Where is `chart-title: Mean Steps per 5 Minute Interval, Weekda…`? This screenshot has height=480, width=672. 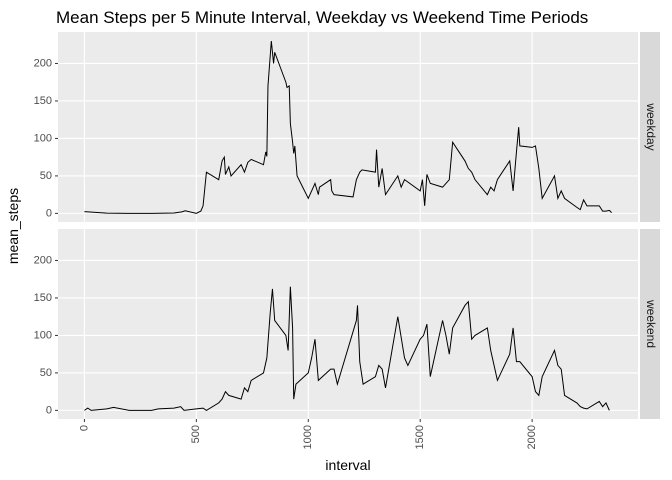 chart-title: Mean Steps per 5 Minute Interval, Weekda… is located at coordinates (322, 17).